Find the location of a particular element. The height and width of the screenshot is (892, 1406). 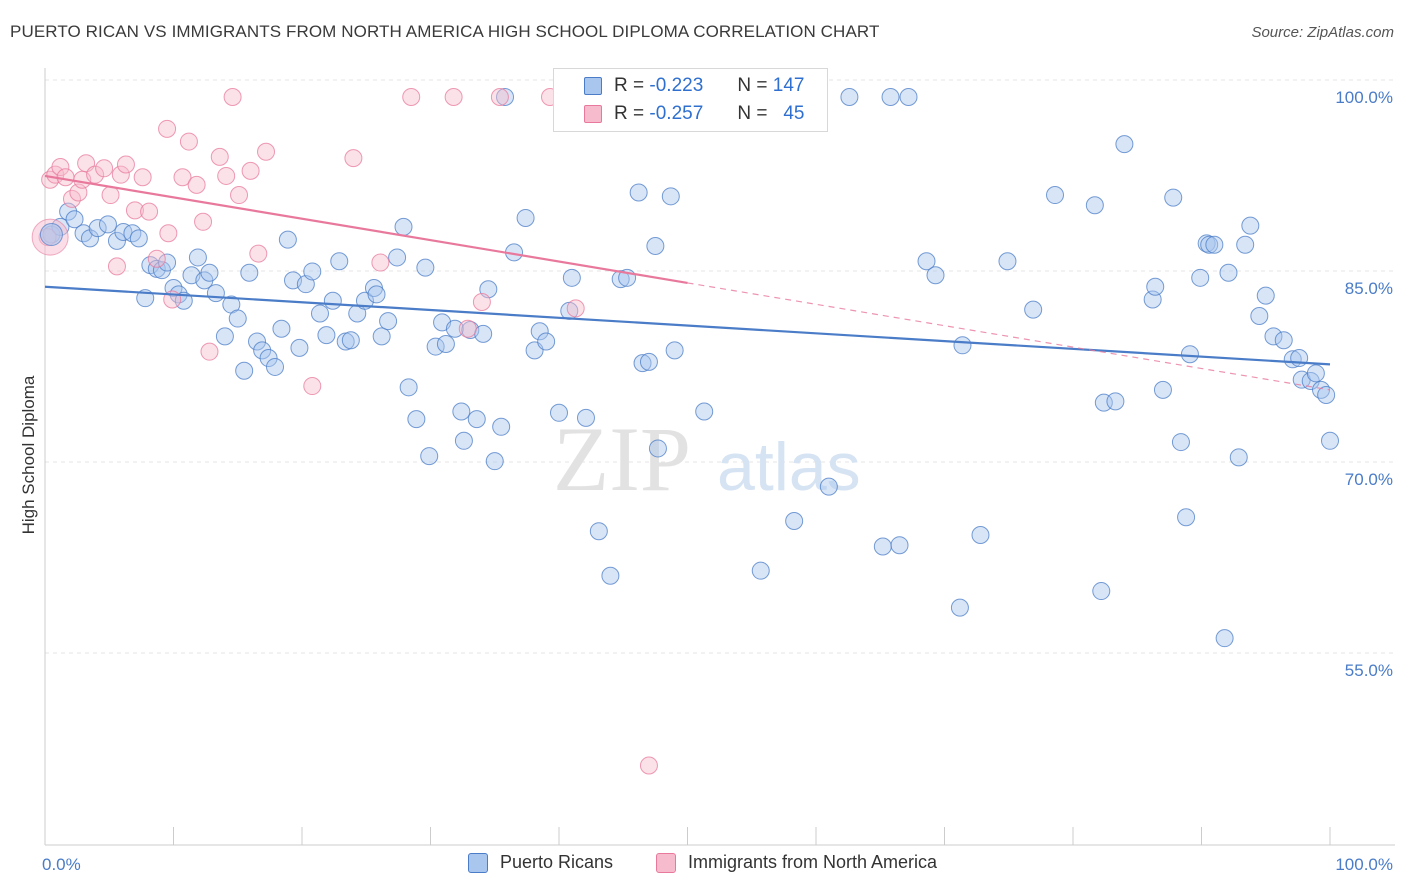

chart-source: Source: ZipAtlas.com is located at coordinates (1322, 32).